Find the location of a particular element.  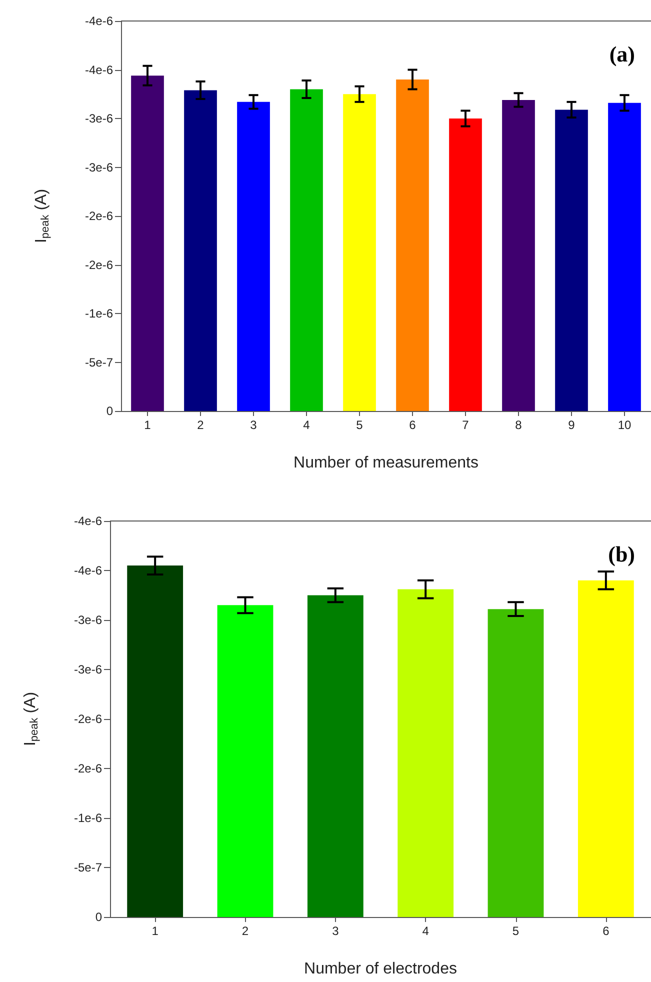

annotation: (a) is located at coordinates (622, 54).